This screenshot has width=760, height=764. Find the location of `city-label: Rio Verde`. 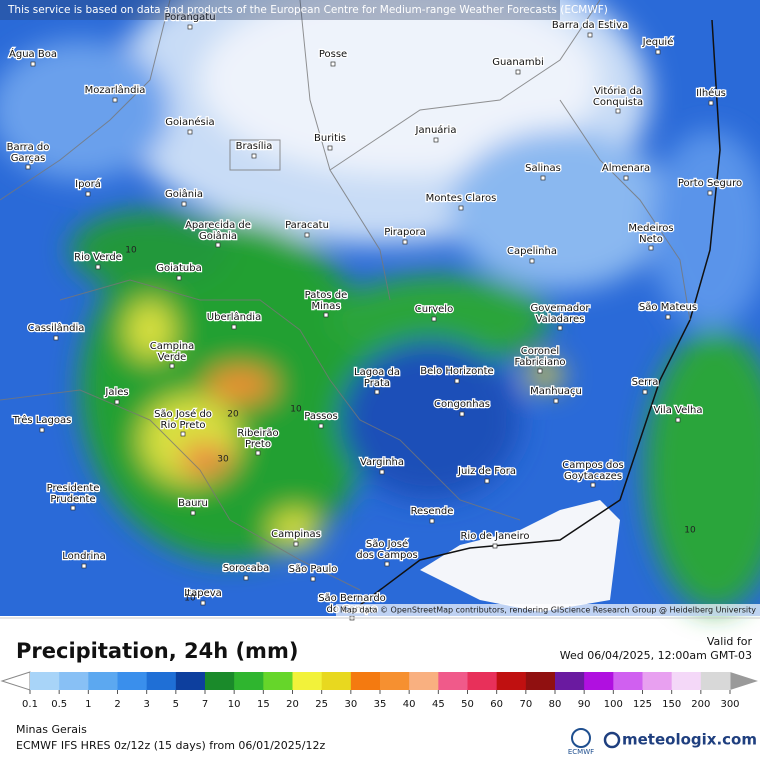

city-label: Rio Verde is located at coordinates (98, 257).